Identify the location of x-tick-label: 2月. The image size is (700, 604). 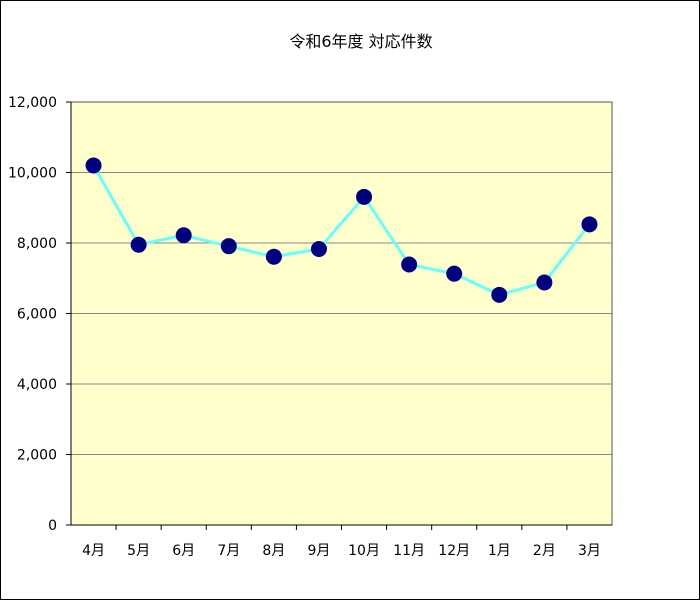
(544, 551).